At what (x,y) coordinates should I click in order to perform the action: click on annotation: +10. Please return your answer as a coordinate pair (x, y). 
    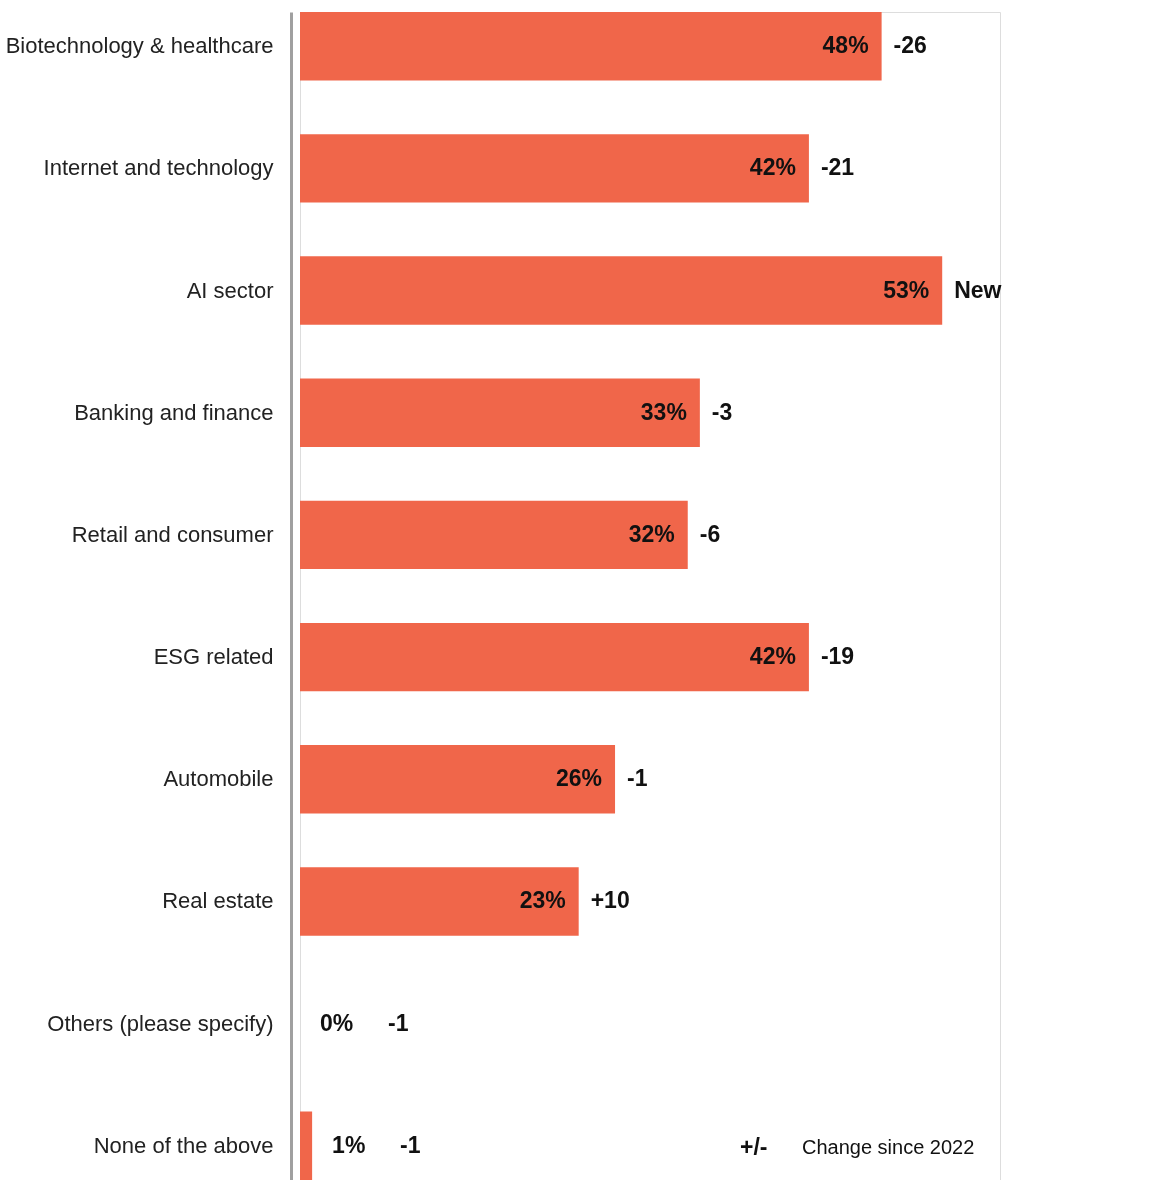
    Looking at the image, I should click on (610, 900).